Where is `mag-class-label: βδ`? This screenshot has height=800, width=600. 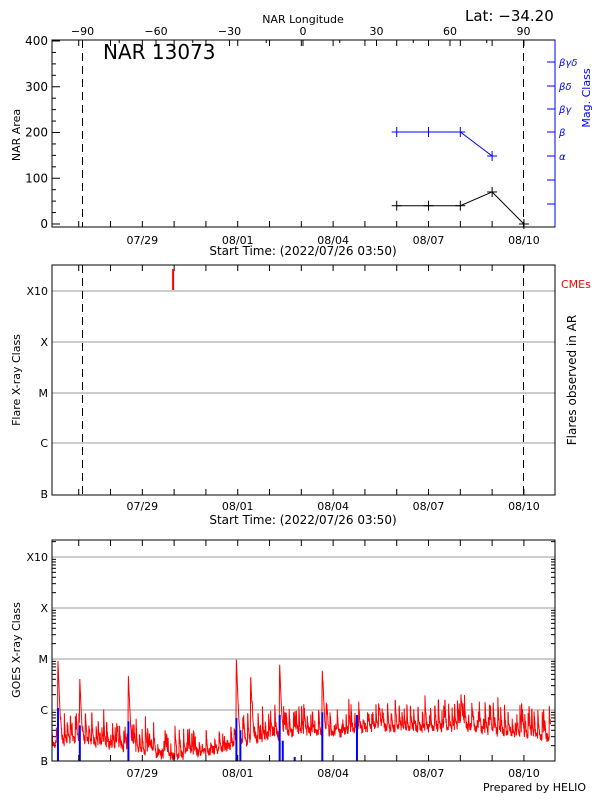
mag-class-label: βδ is located at coordinates (565, 87).